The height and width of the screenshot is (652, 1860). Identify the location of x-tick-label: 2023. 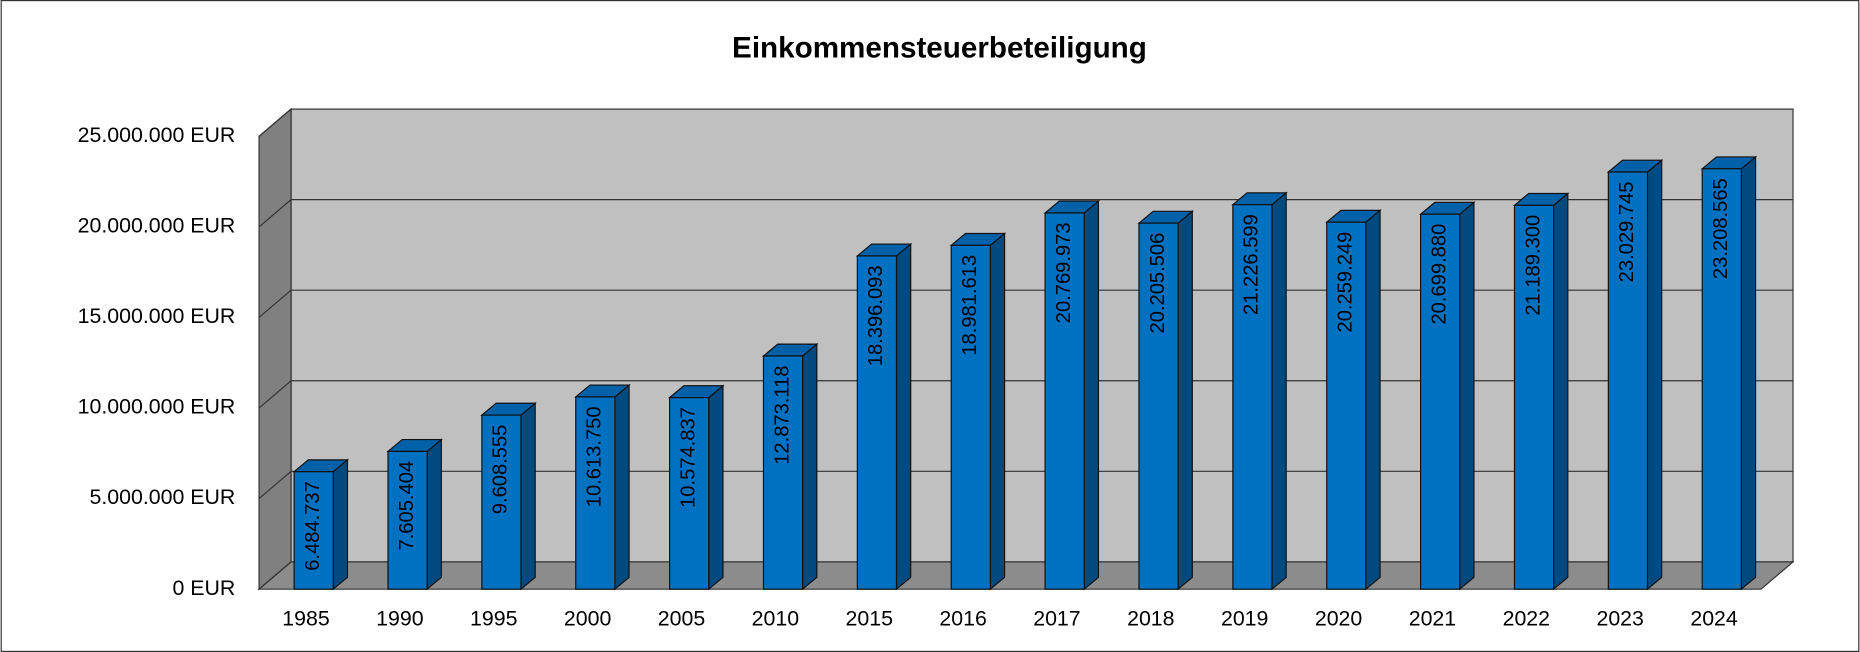
(1619, 619).